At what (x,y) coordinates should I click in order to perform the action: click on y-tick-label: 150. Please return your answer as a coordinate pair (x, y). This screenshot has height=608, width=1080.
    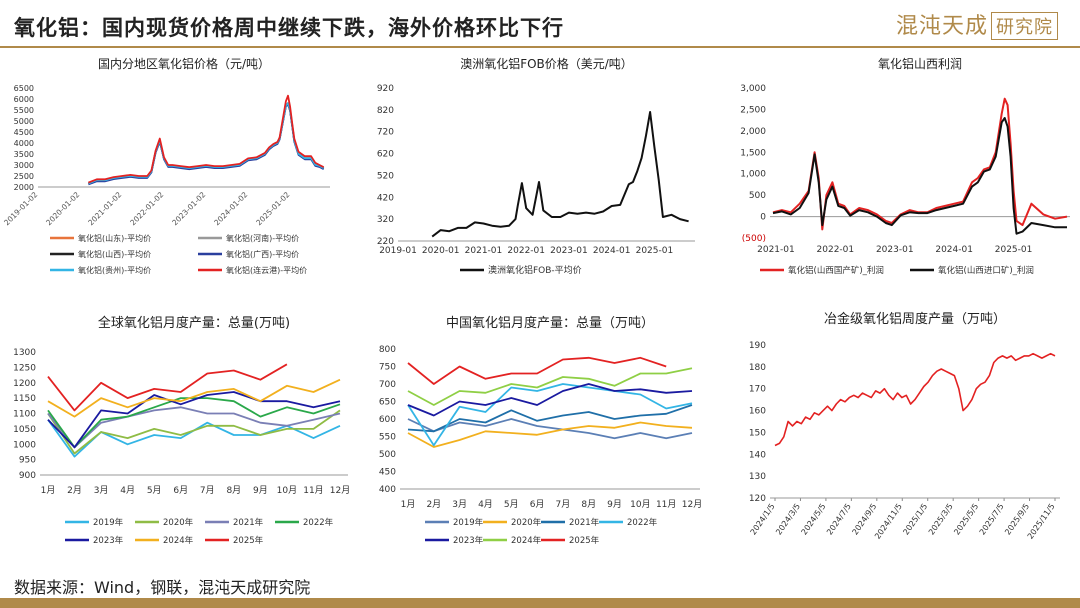
    Looking at the image, I should click on (757, 433).